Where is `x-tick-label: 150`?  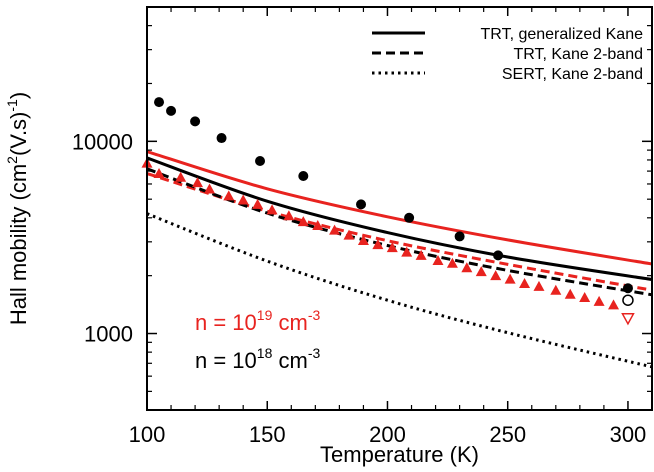
x-tick-label: 150 is located at coordinates (267, 434).